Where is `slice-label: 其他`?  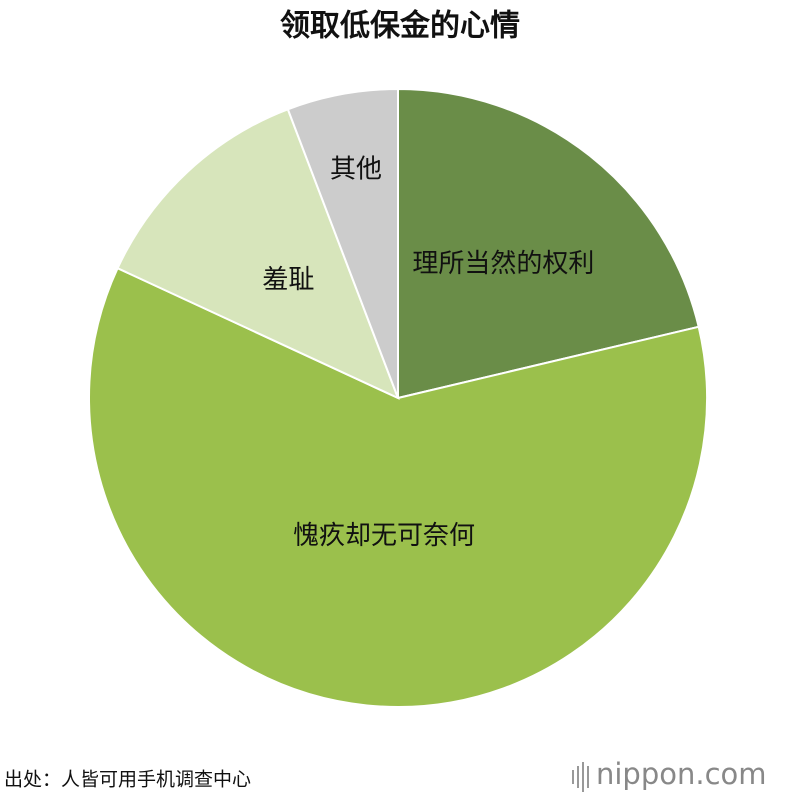 slice-label: 其他 is located at coordinates (356, 170).